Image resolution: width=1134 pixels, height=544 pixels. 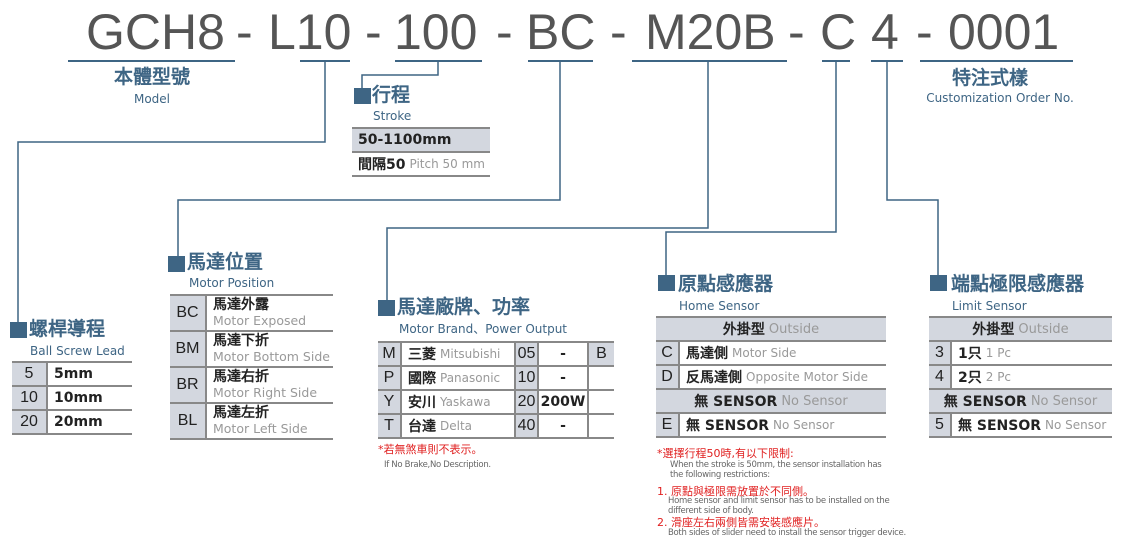 I want to click on connector-lead, so click(x=171, y=191).